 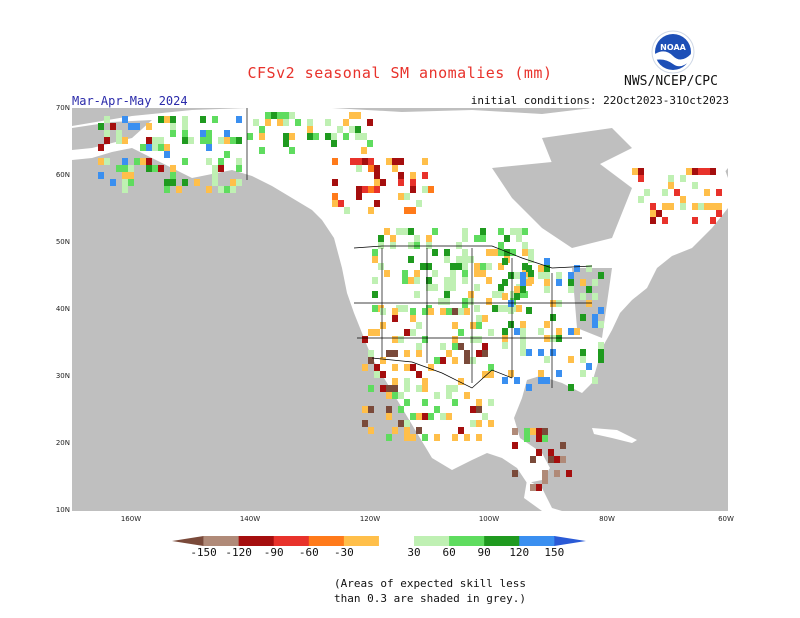 I want to click on agency-label: NWS/NCEP/CPC, so click(x=671, y=81).